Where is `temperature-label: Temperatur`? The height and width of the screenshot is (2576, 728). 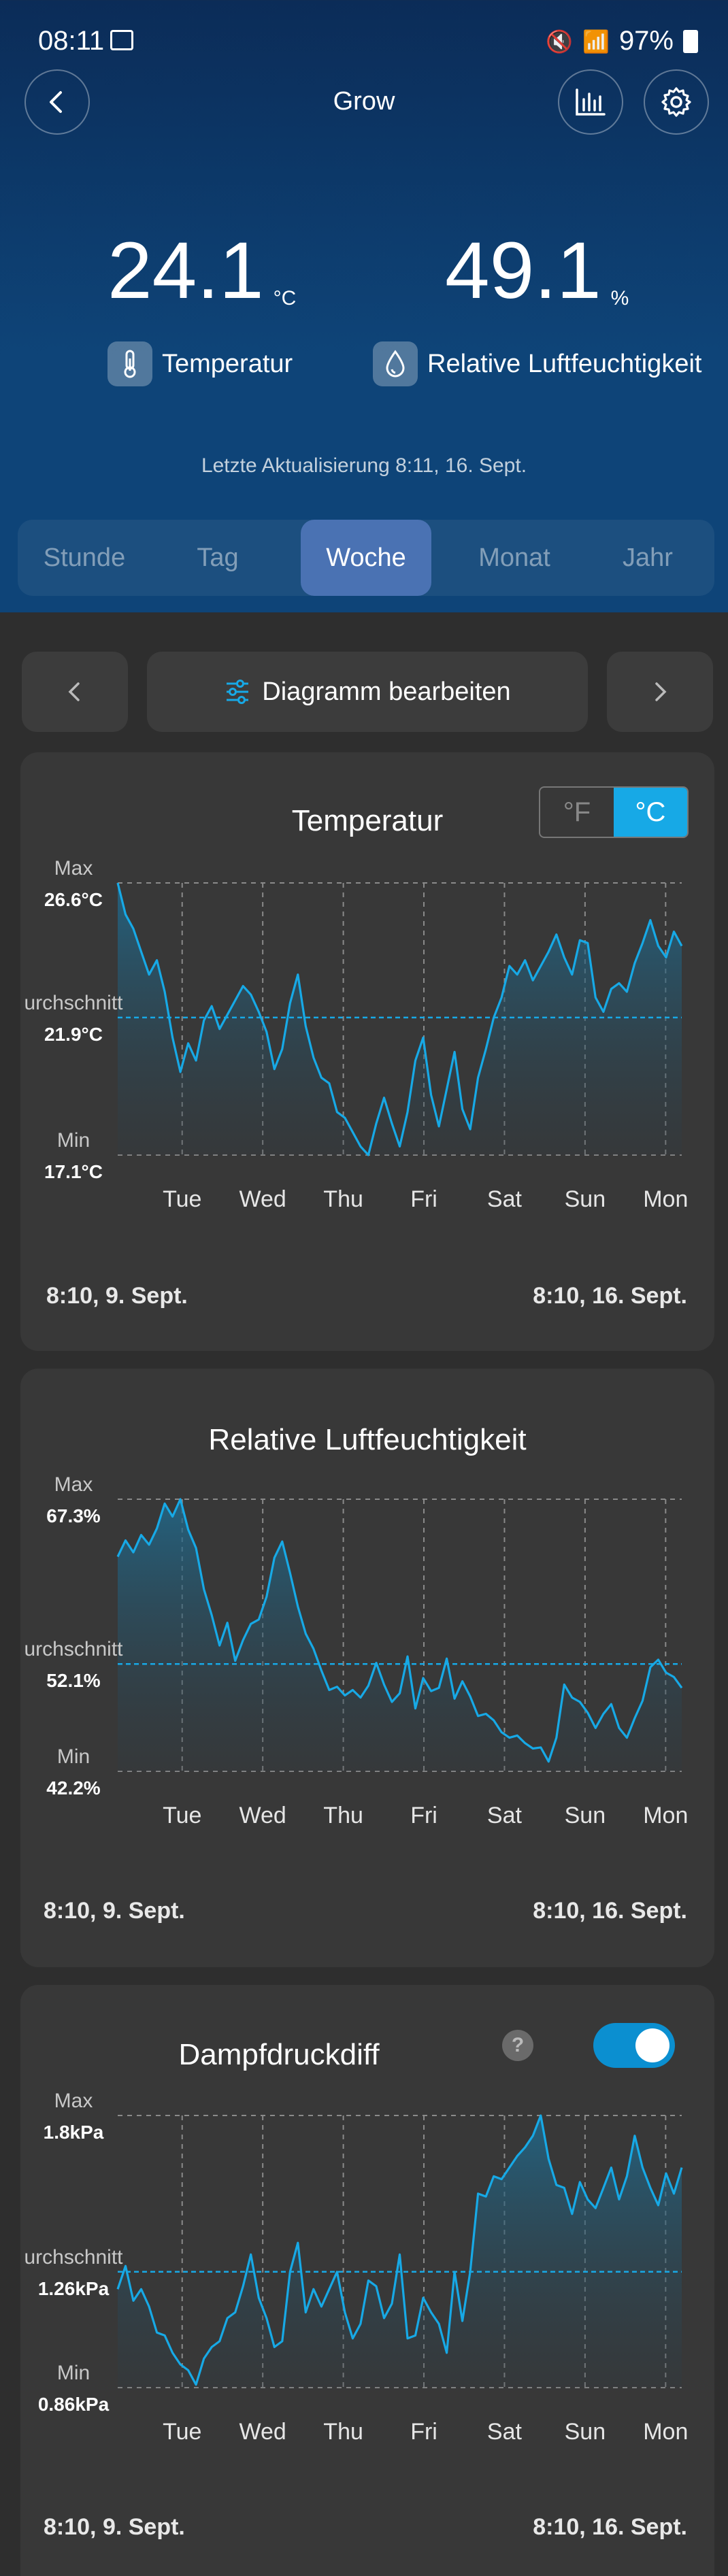
temperature-label: Temperatur is located at coordinates (200, 363).